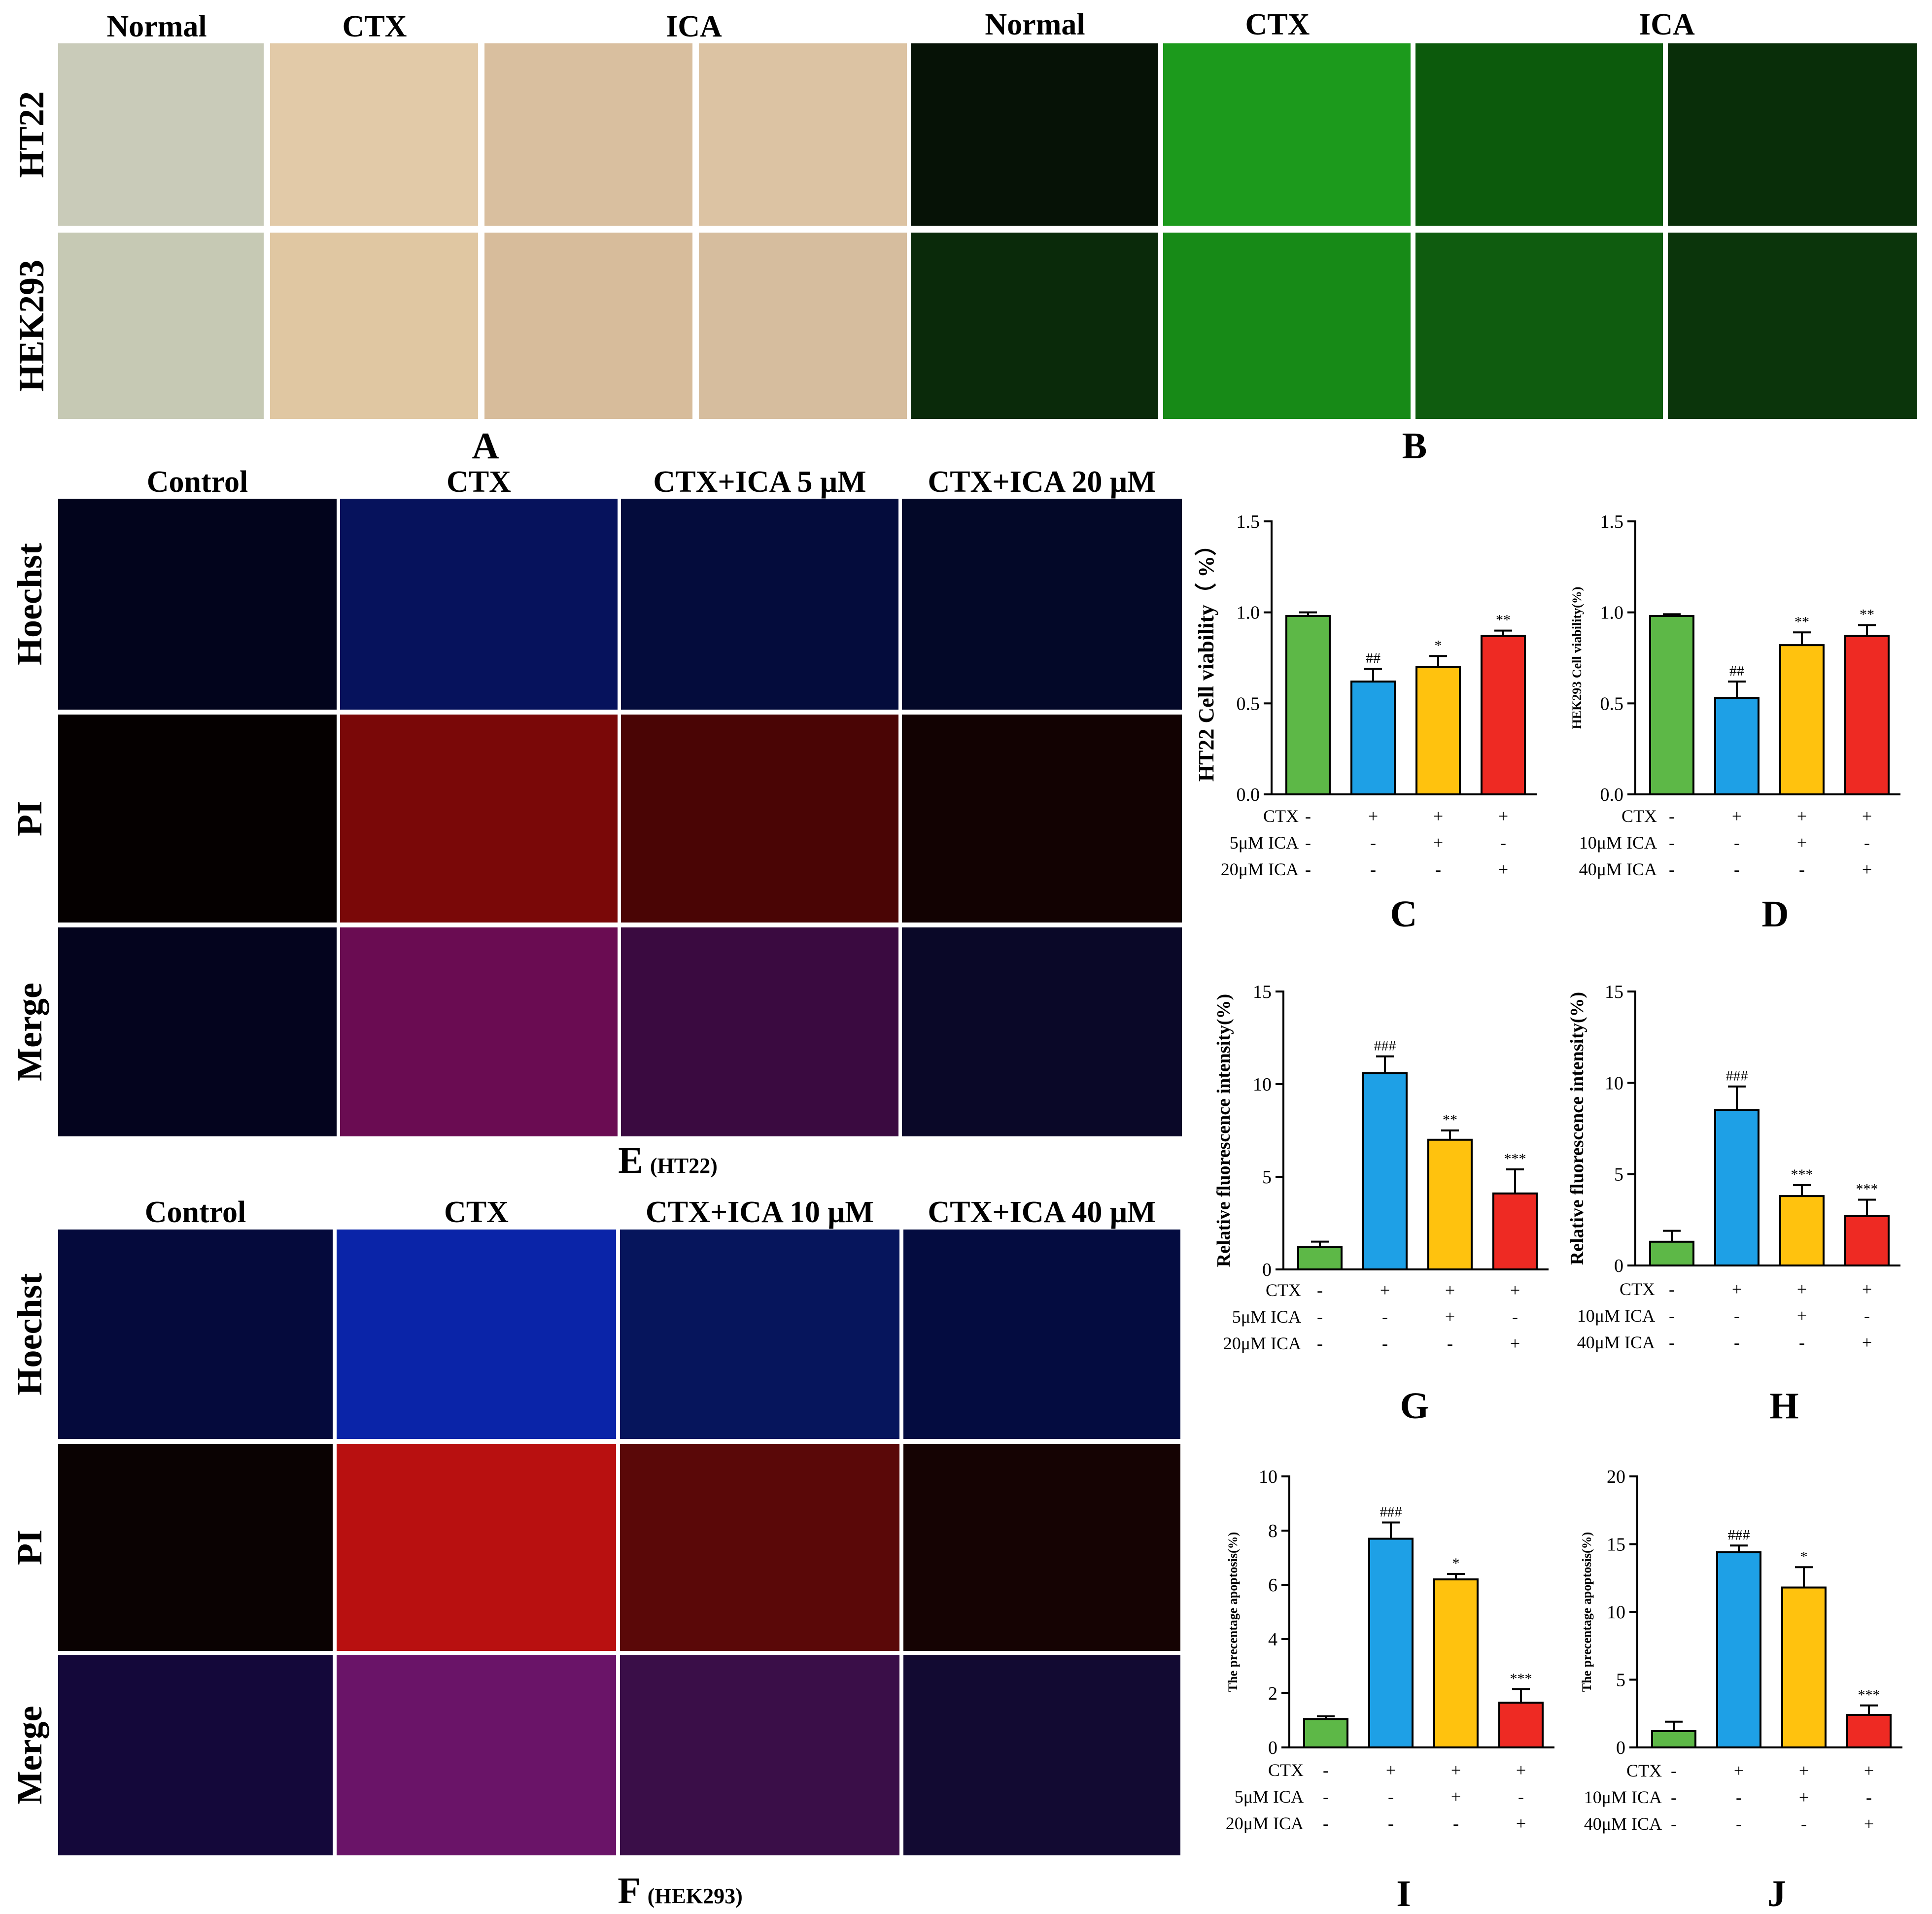 Image resolution: width=1932 pixels, height=1914 pixels. What do you see at coordinates (30, 818) in the screenshot?
I see `panel-e-row-label-pi: PI` at bounding box center [30, 818].